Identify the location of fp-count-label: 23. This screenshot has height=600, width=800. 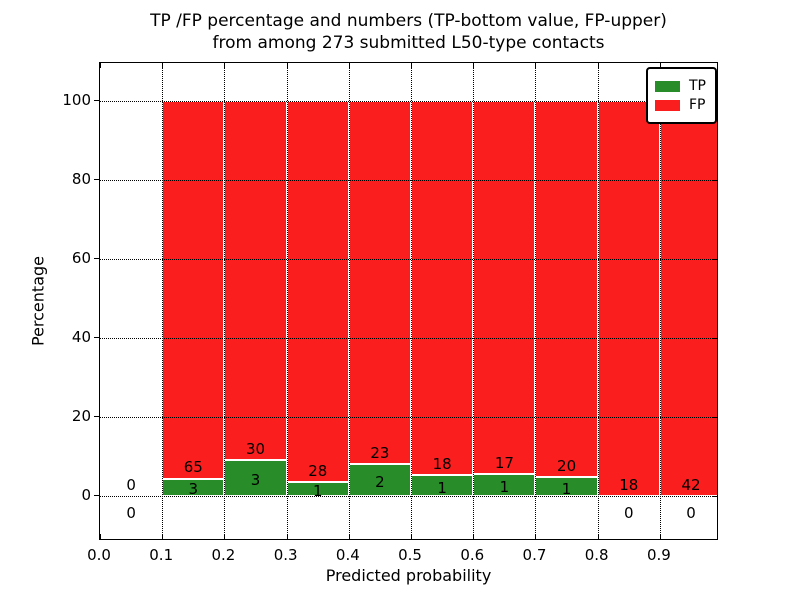
(380, 453).